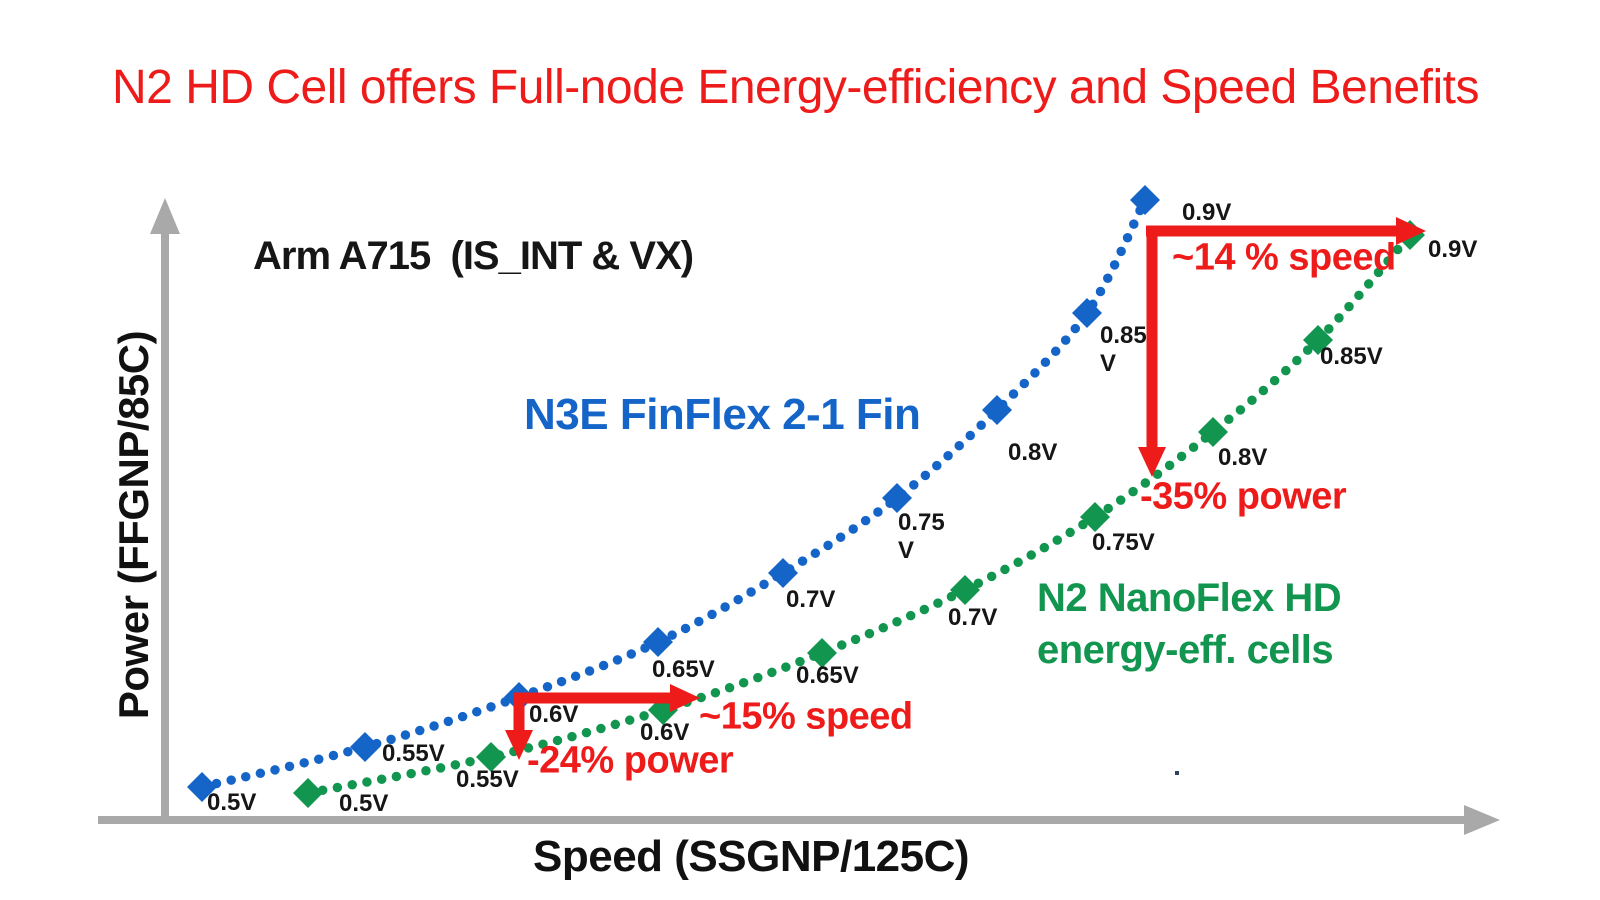 The width and height of the screenshot is (1600, 900). Describe the element at coordinates (1189, 624) in the screenshot. I see `series-label-n2-nanoflex: N2 NanoFlex HD energy-eff. cells` at that location.